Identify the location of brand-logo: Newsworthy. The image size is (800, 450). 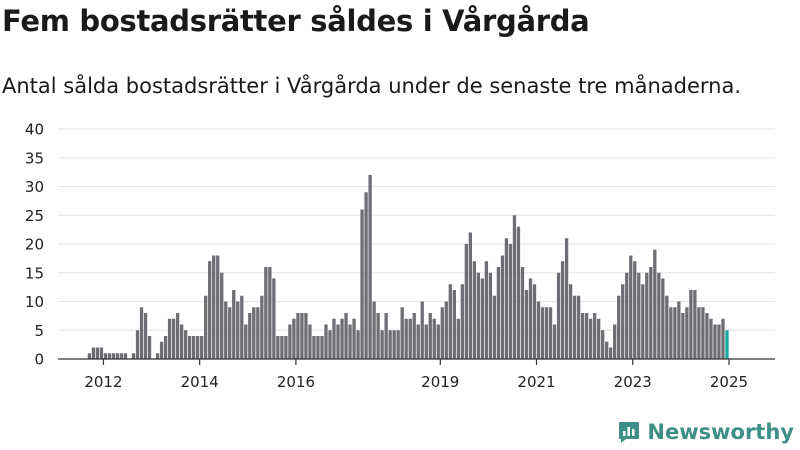
(705, 432).